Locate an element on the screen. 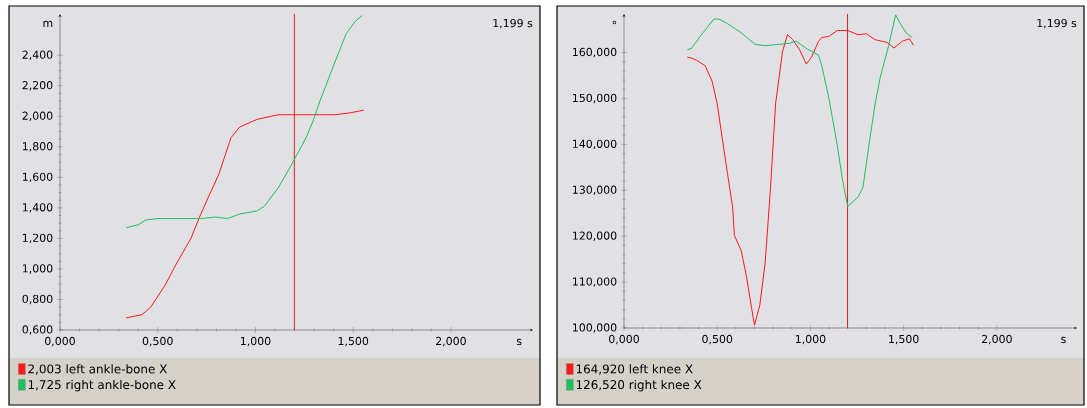 This screenshot has height=408, width=1087. legend-label: 126,520 right knee X is located at coordinates (639, 385).